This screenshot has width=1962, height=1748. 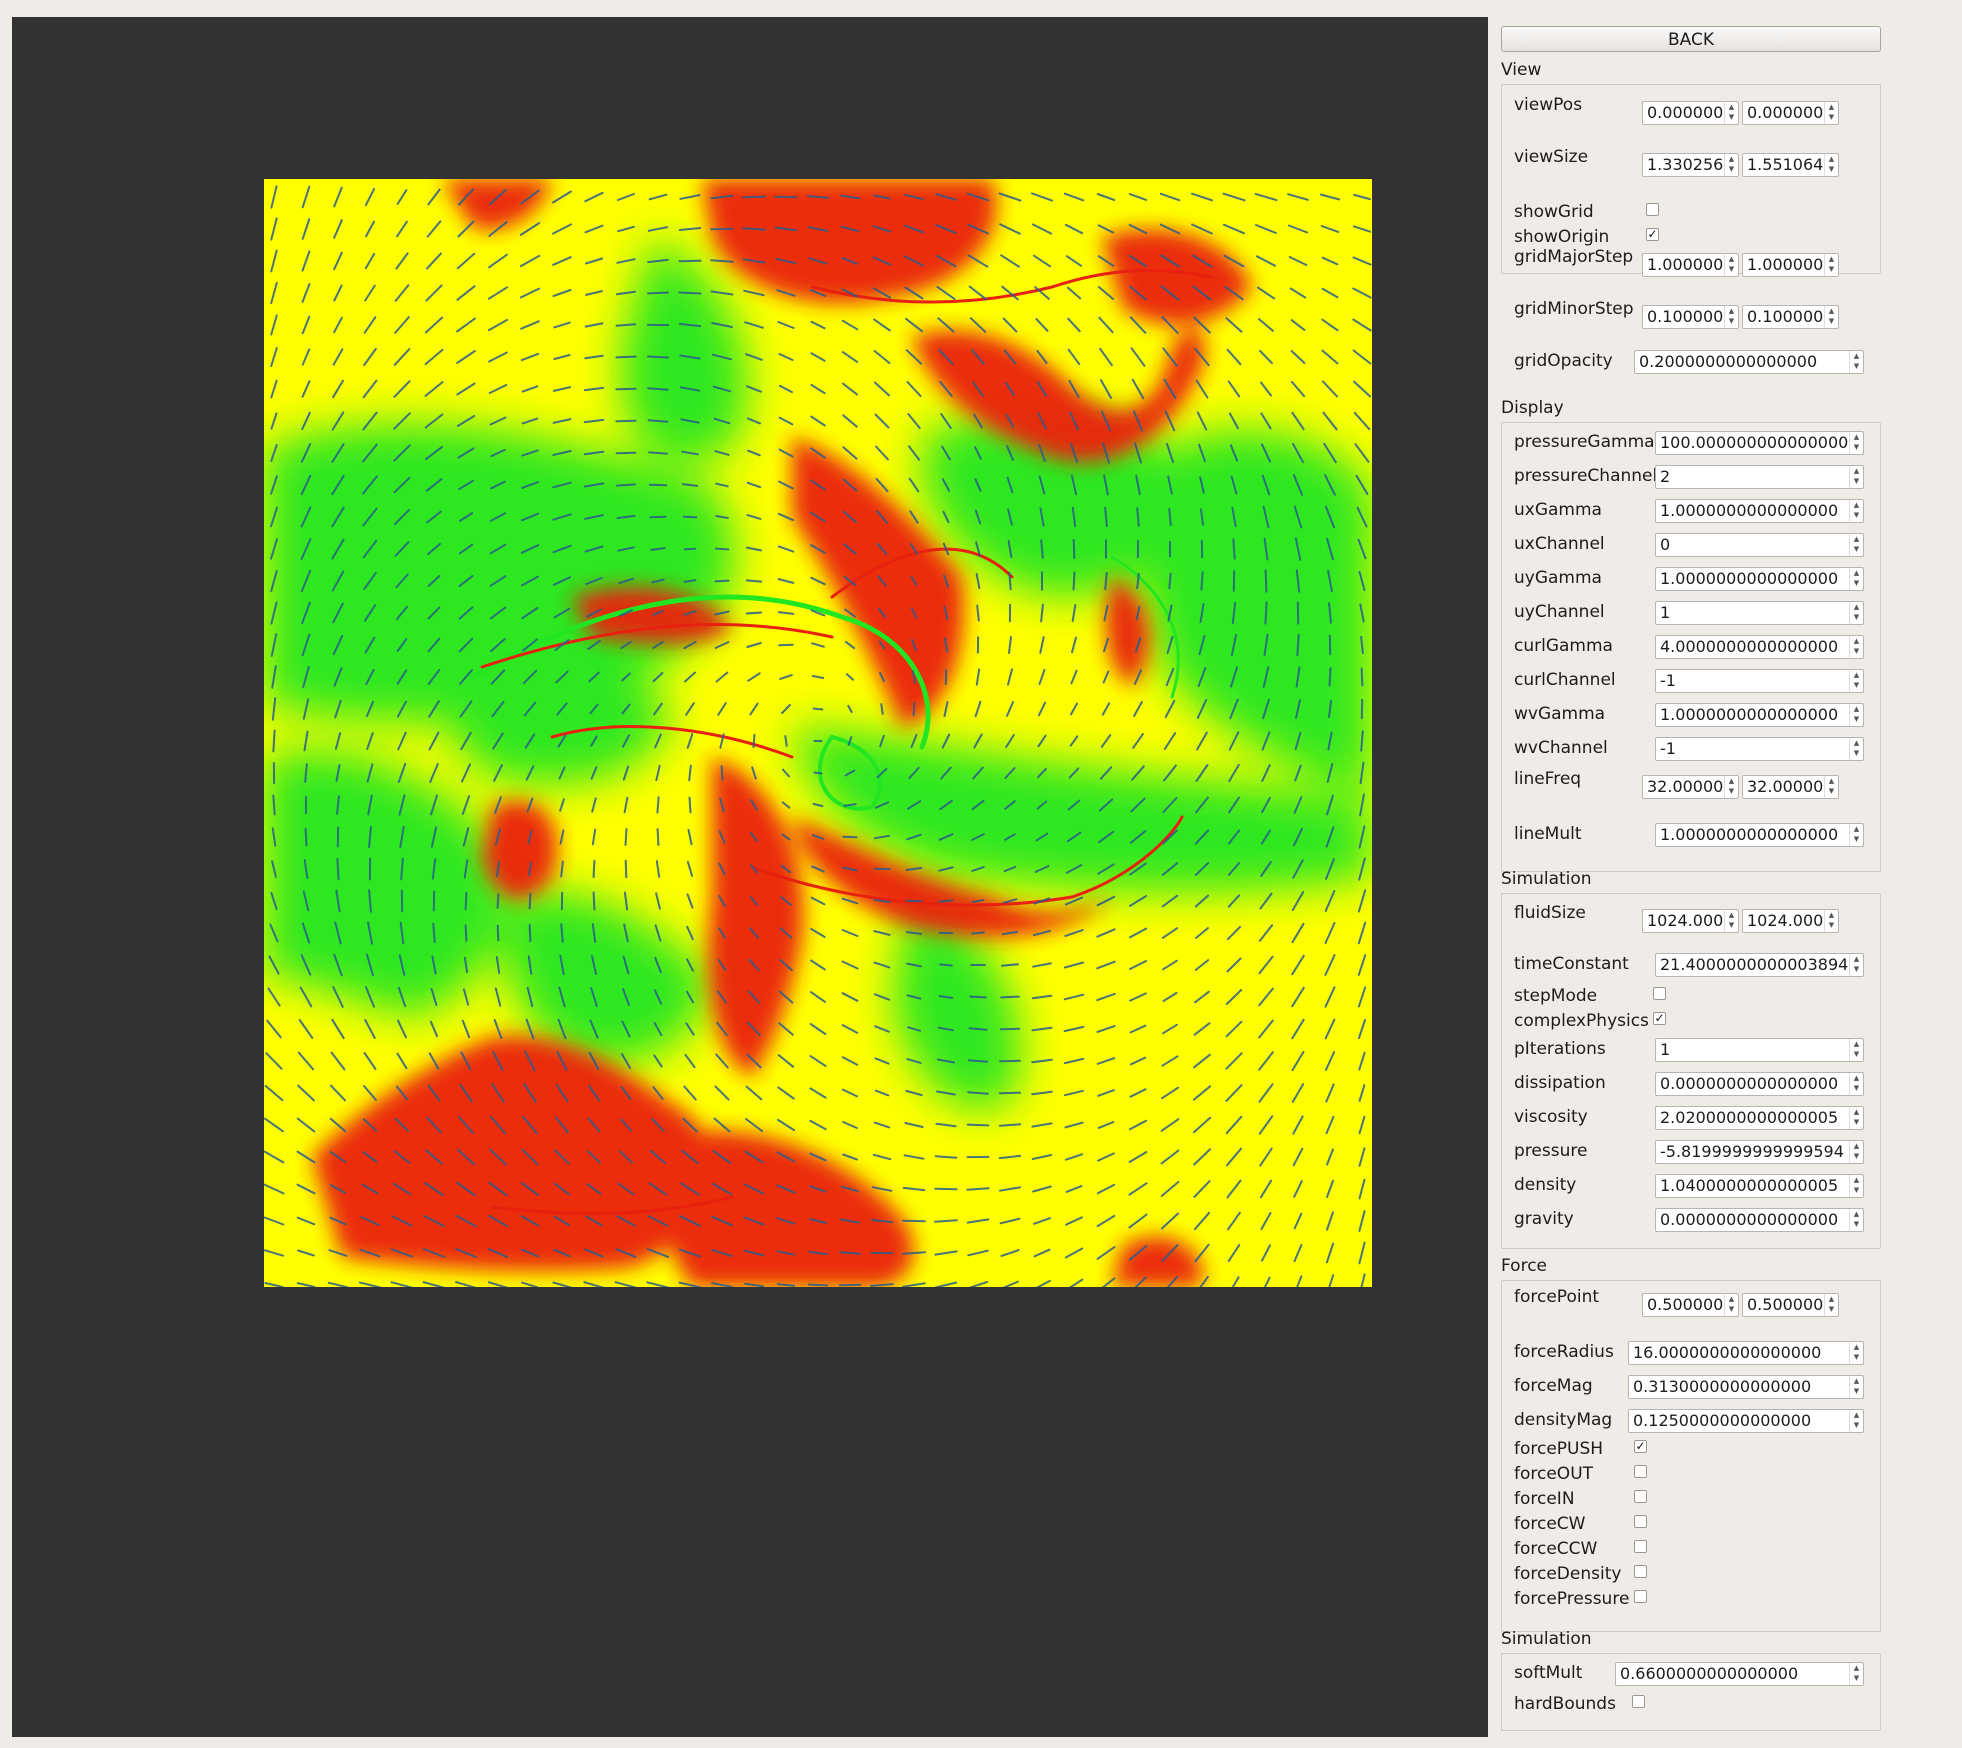 I want to click on pressureGamma-spinbox: 100.0000000000000000 ▲ ▼, so click(x=1759, y=443).